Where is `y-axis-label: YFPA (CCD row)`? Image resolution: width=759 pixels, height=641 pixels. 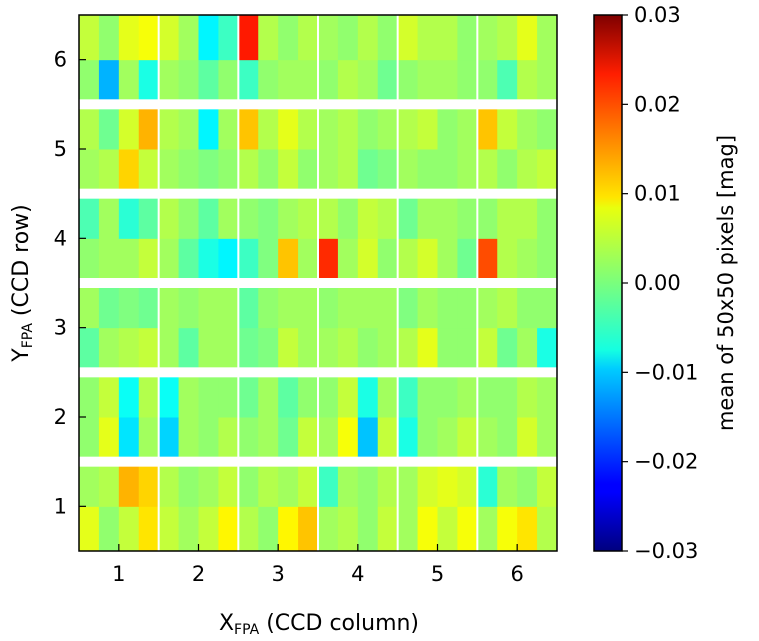
y-axis-label: YFPA (CCD row) is located at coordinates (22, 283).